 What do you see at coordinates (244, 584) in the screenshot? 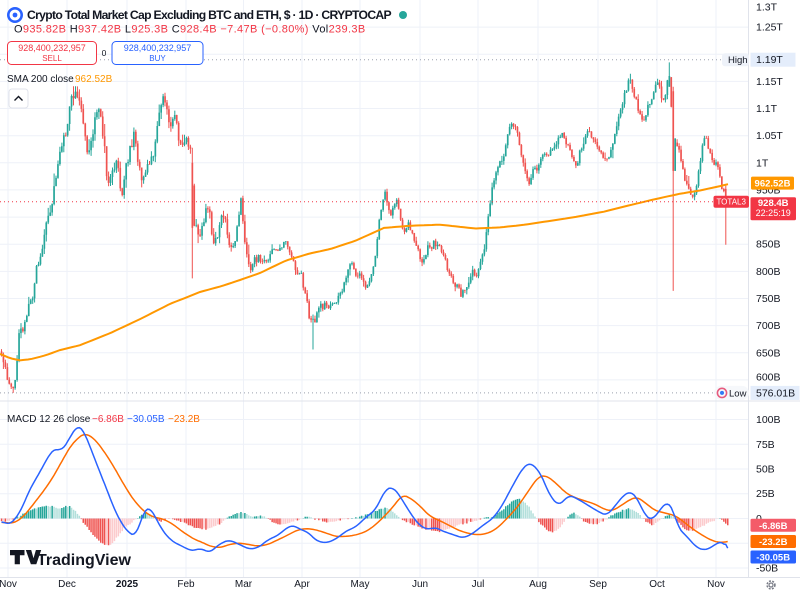
I see `svg-text: Mar` at bounding box center [244, 584].